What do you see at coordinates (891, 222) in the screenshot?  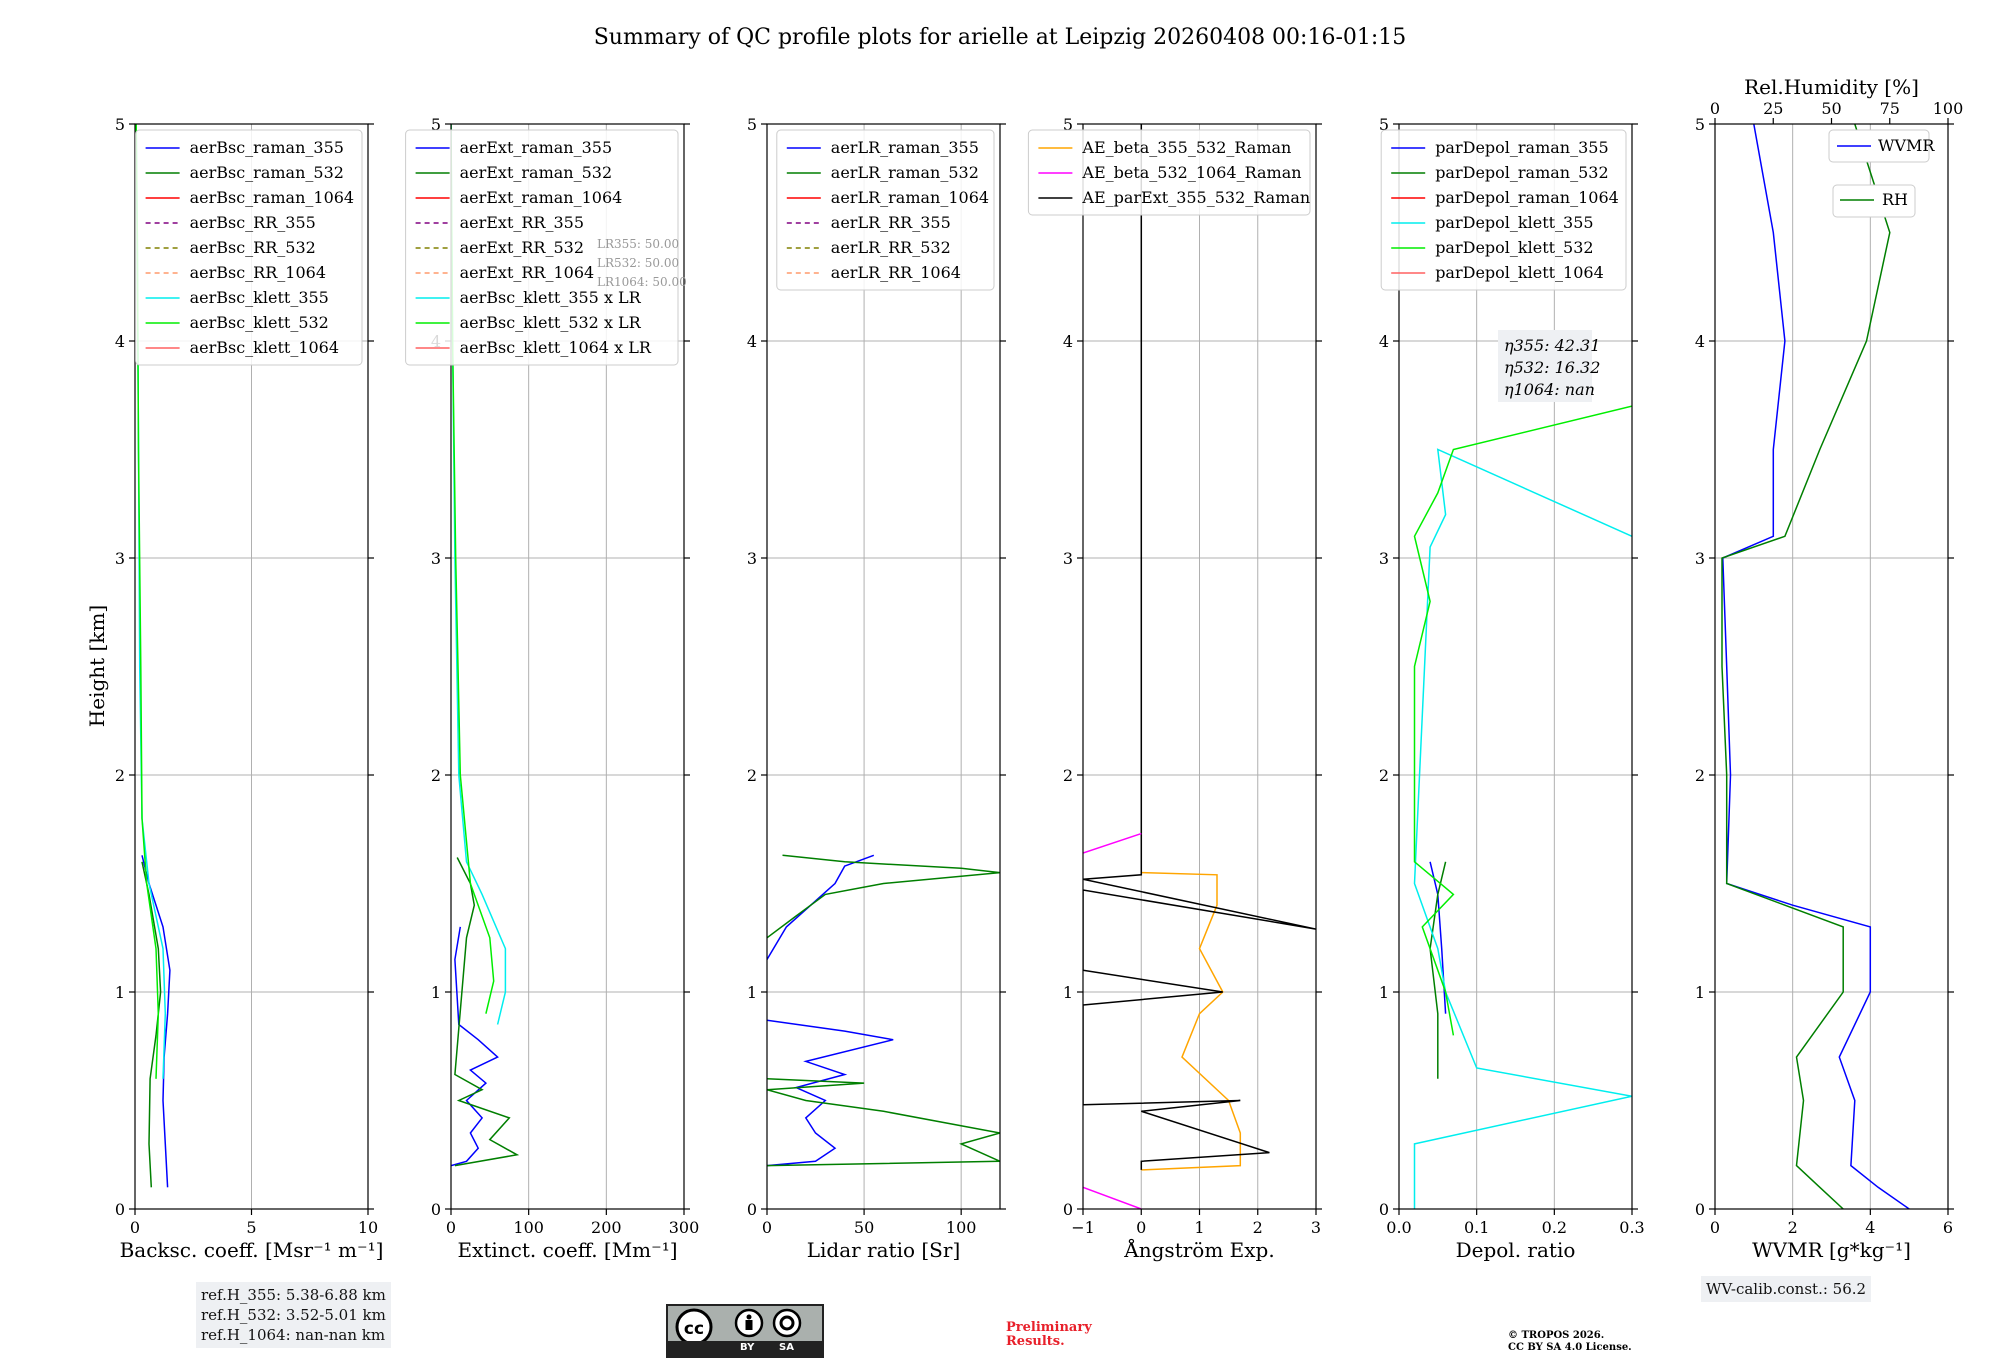 I see `legend-label-3: aerLR_RR_355` at bounding box center [891, 222].